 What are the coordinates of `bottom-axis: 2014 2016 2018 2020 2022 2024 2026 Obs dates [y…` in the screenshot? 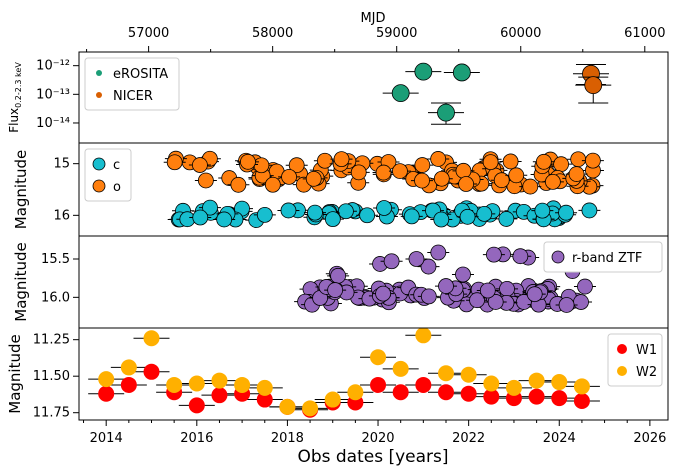 It's located at (374, 443).